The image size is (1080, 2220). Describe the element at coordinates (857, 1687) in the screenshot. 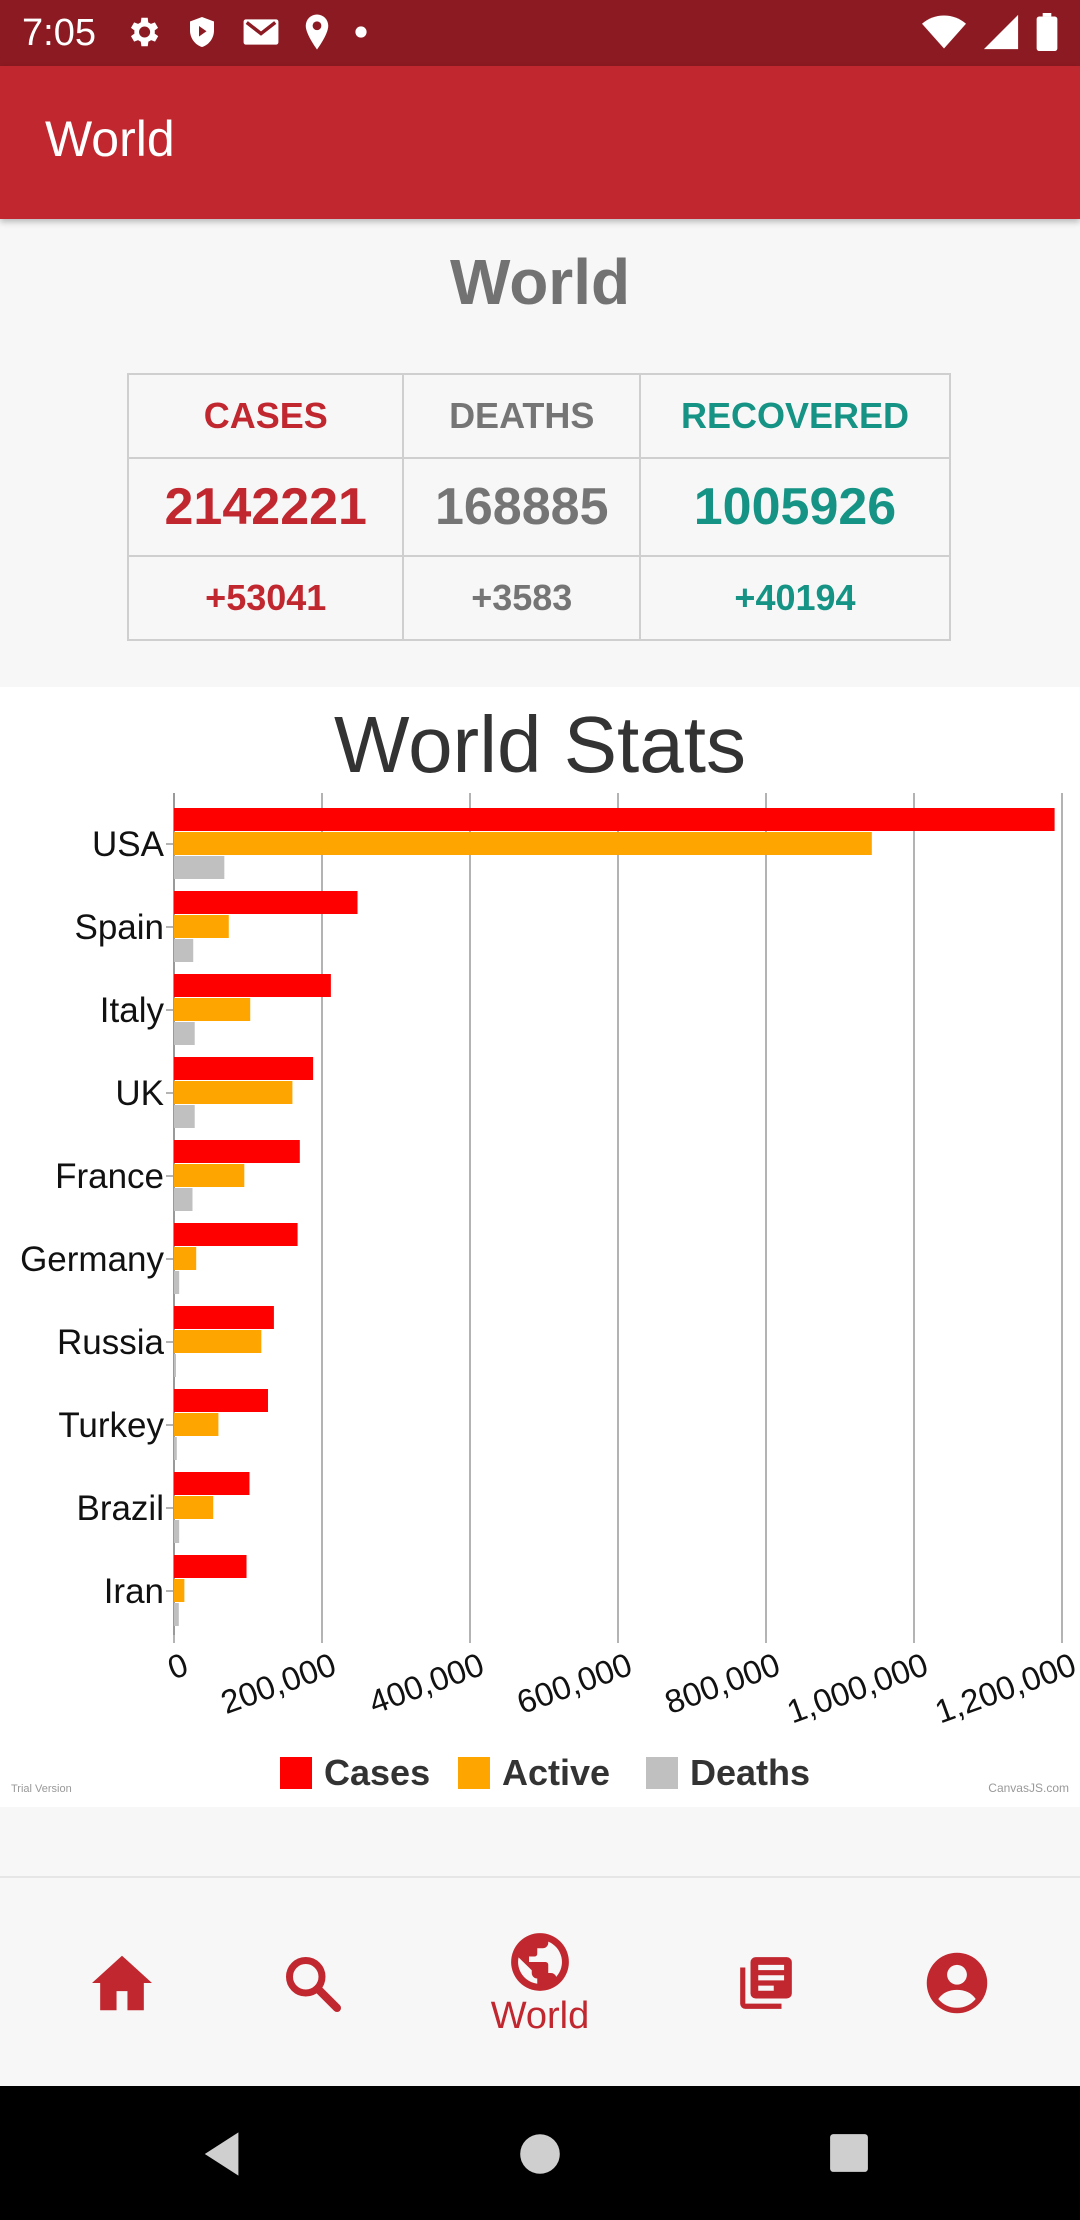

I see `x-tick-label: 1,000,000` at that location.